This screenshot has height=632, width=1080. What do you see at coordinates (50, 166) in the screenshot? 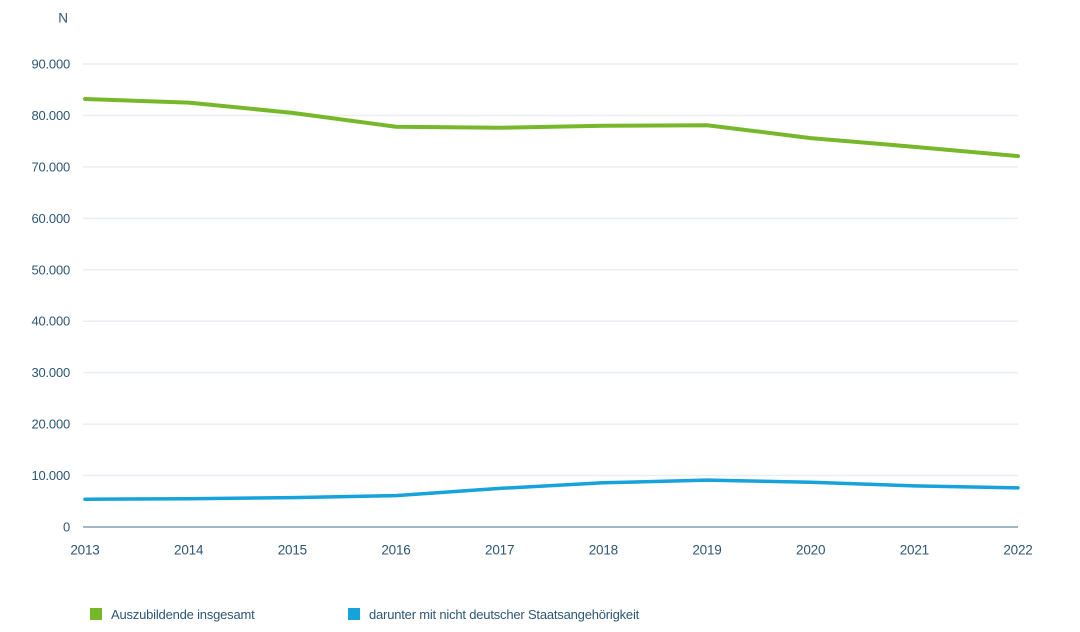
I see `y-tick-label: 70.000` at bounding box center [50, 166].